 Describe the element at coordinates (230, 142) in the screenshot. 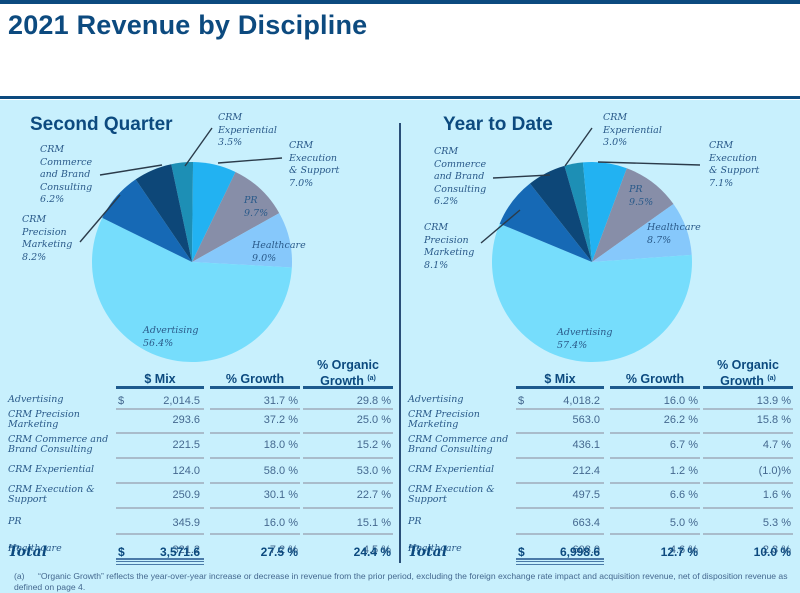

I see `pie-label-percent: 3.5%` at that location.